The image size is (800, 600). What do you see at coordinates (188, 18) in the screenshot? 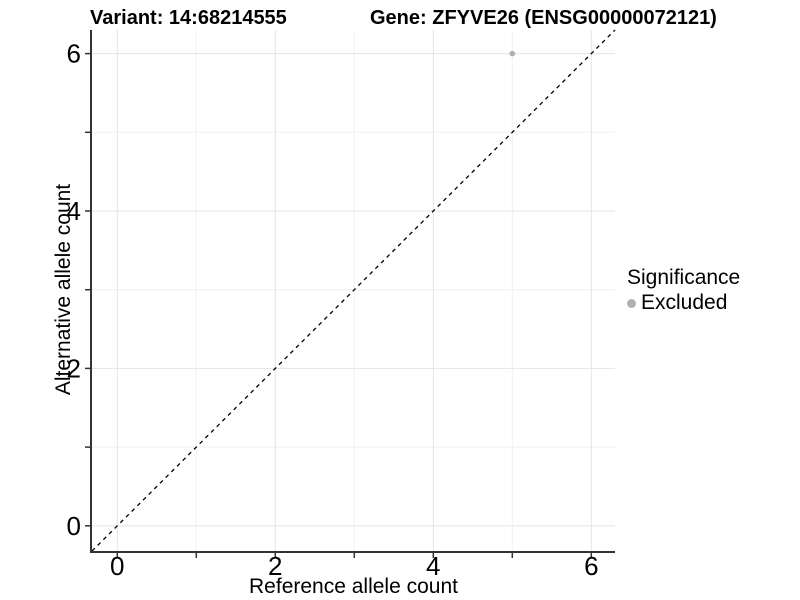
I see `variant-title: Variant: 14:68214555` at bounding box center [188, 18].